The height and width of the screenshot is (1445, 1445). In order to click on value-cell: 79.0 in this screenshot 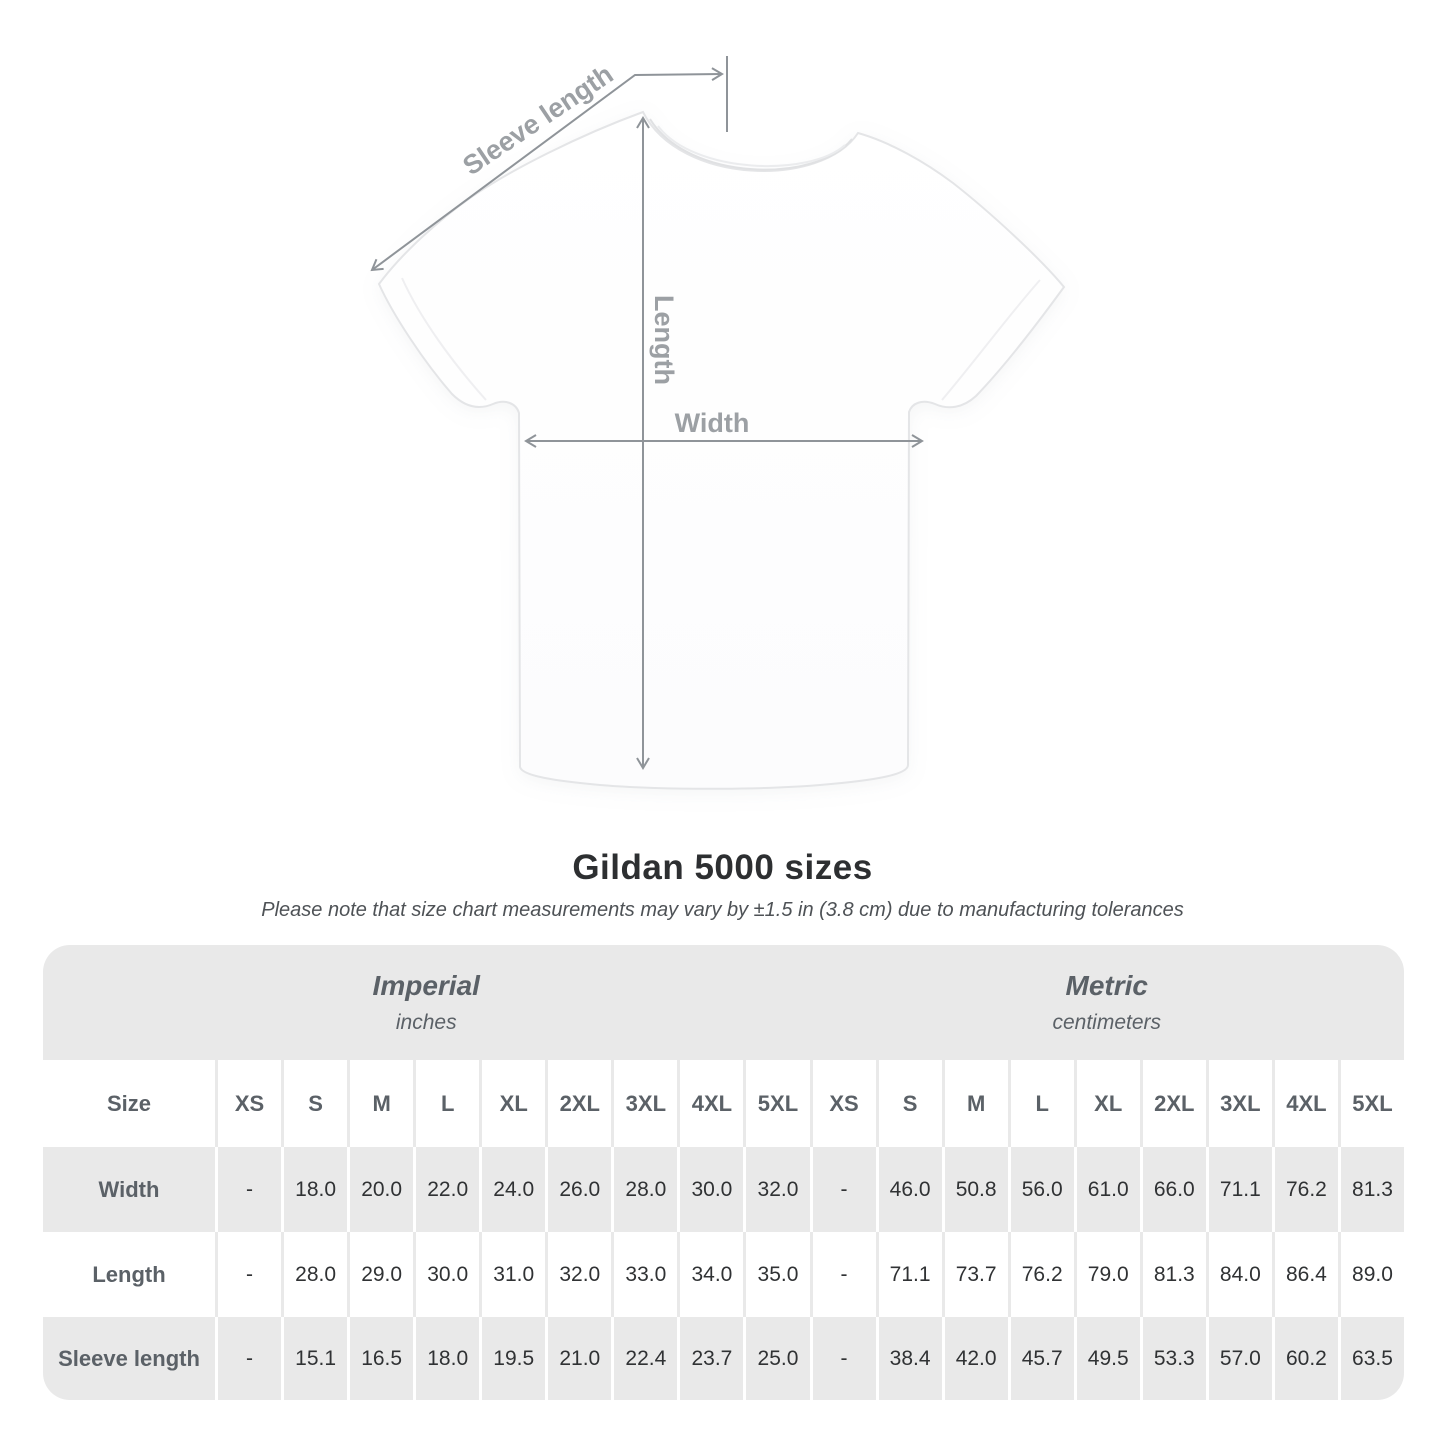, I will do `click(1106, 1274)`.